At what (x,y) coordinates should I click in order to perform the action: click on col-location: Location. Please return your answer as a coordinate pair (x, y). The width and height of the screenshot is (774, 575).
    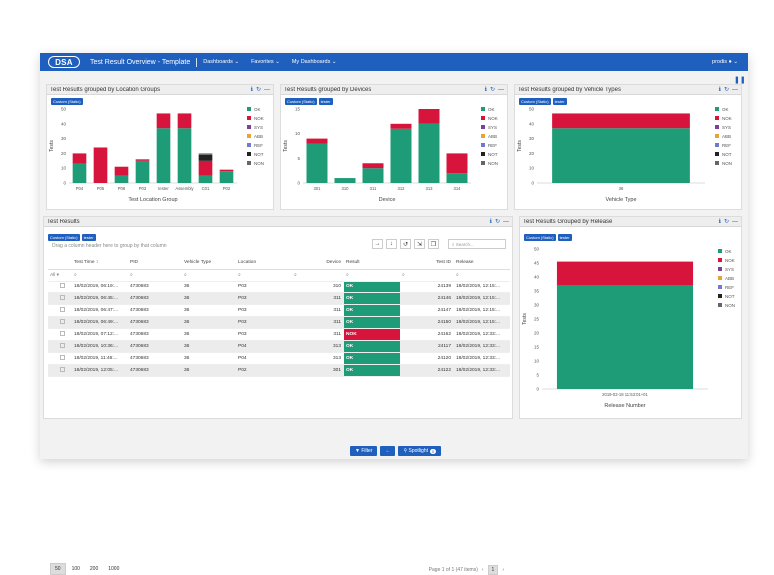
    Looking at the image, I should click on (264, 263).